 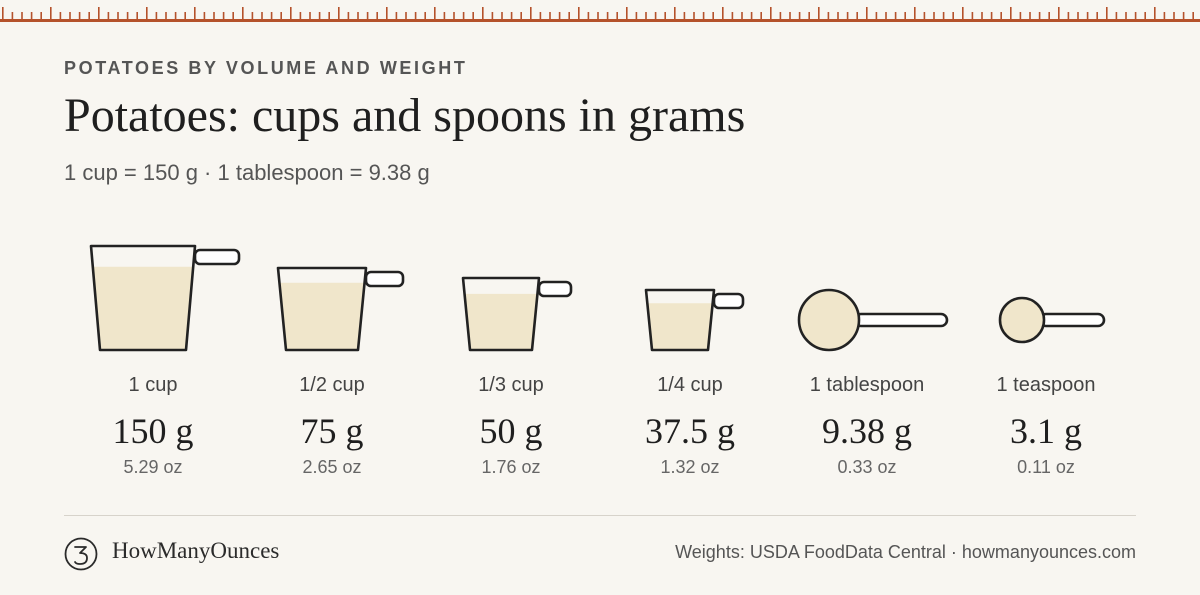 What do you see at coordinates (81, 554) in the screenshot?
I see `logo-mark-icon` at bounding box center [81, 554].